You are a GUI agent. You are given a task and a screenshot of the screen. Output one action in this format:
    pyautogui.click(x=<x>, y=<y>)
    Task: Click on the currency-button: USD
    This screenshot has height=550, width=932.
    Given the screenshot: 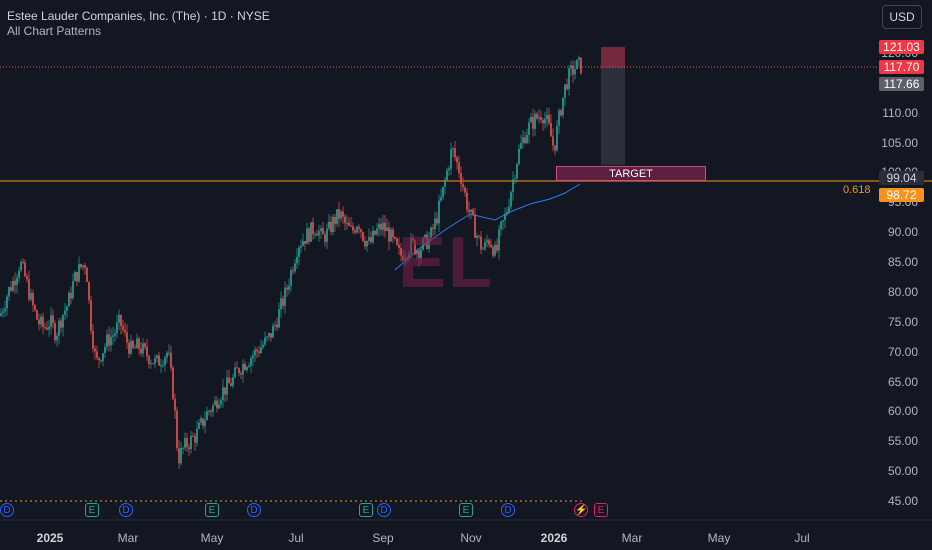 What is the action you would take?
    pyautogui.click(x=902, y=17)
    